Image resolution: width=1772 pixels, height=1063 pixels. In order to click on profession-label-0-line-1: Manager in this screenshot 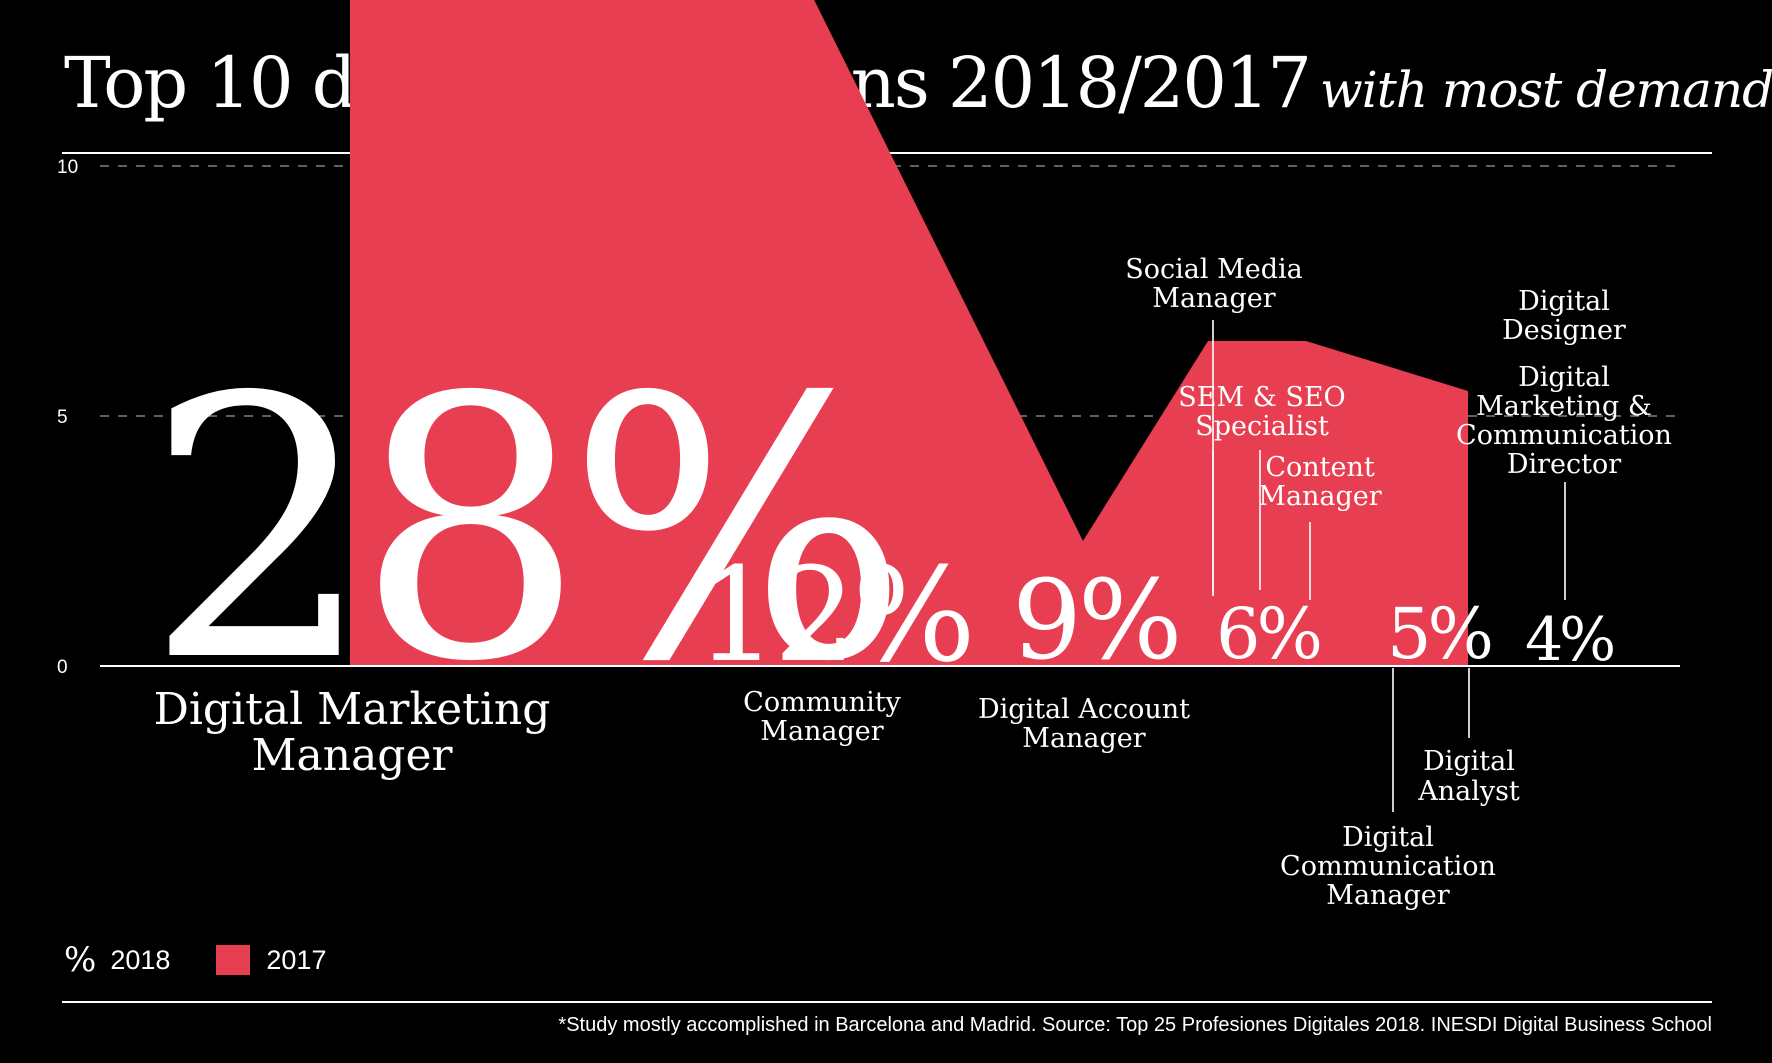, I will do `click(352, 755)`.